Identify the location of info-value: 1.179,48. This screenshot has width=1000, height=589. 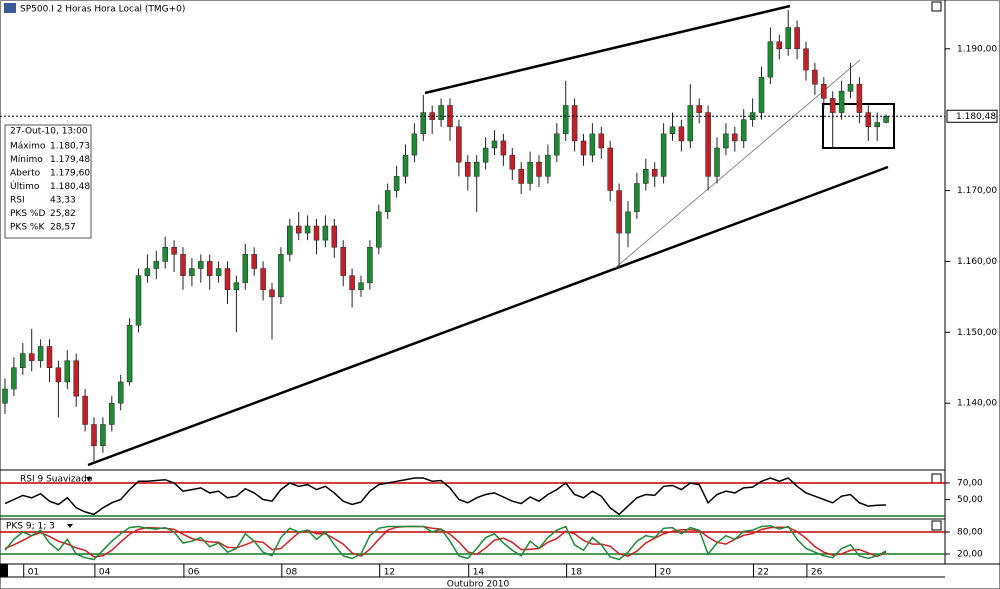
(70, 160).